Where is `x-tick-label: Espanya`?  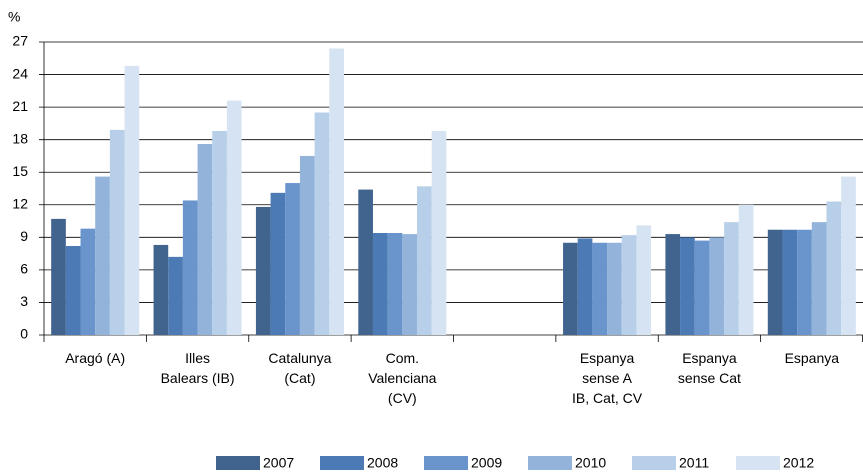
x-tick-label: Espanya is located at coordinates (812, 358).